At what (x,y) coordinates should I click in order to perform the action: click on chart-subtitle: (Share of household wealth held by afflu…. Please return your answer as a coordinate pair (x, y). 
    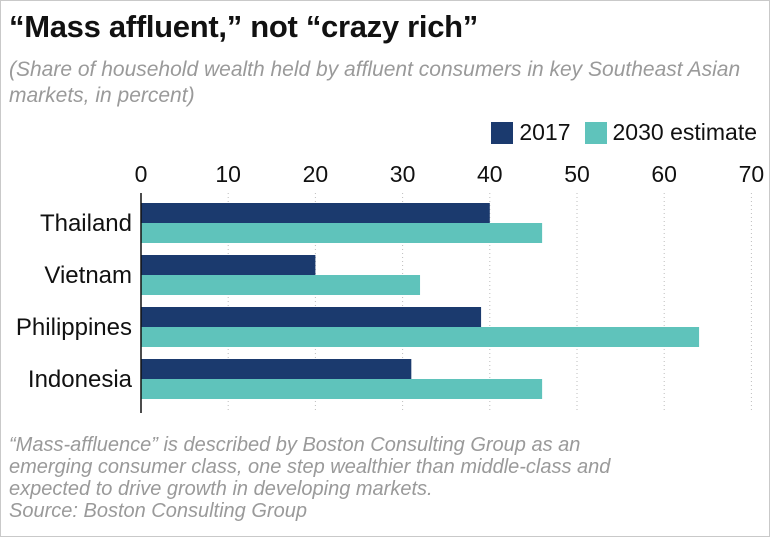
    Looking at the image, I should click on (375, 82).